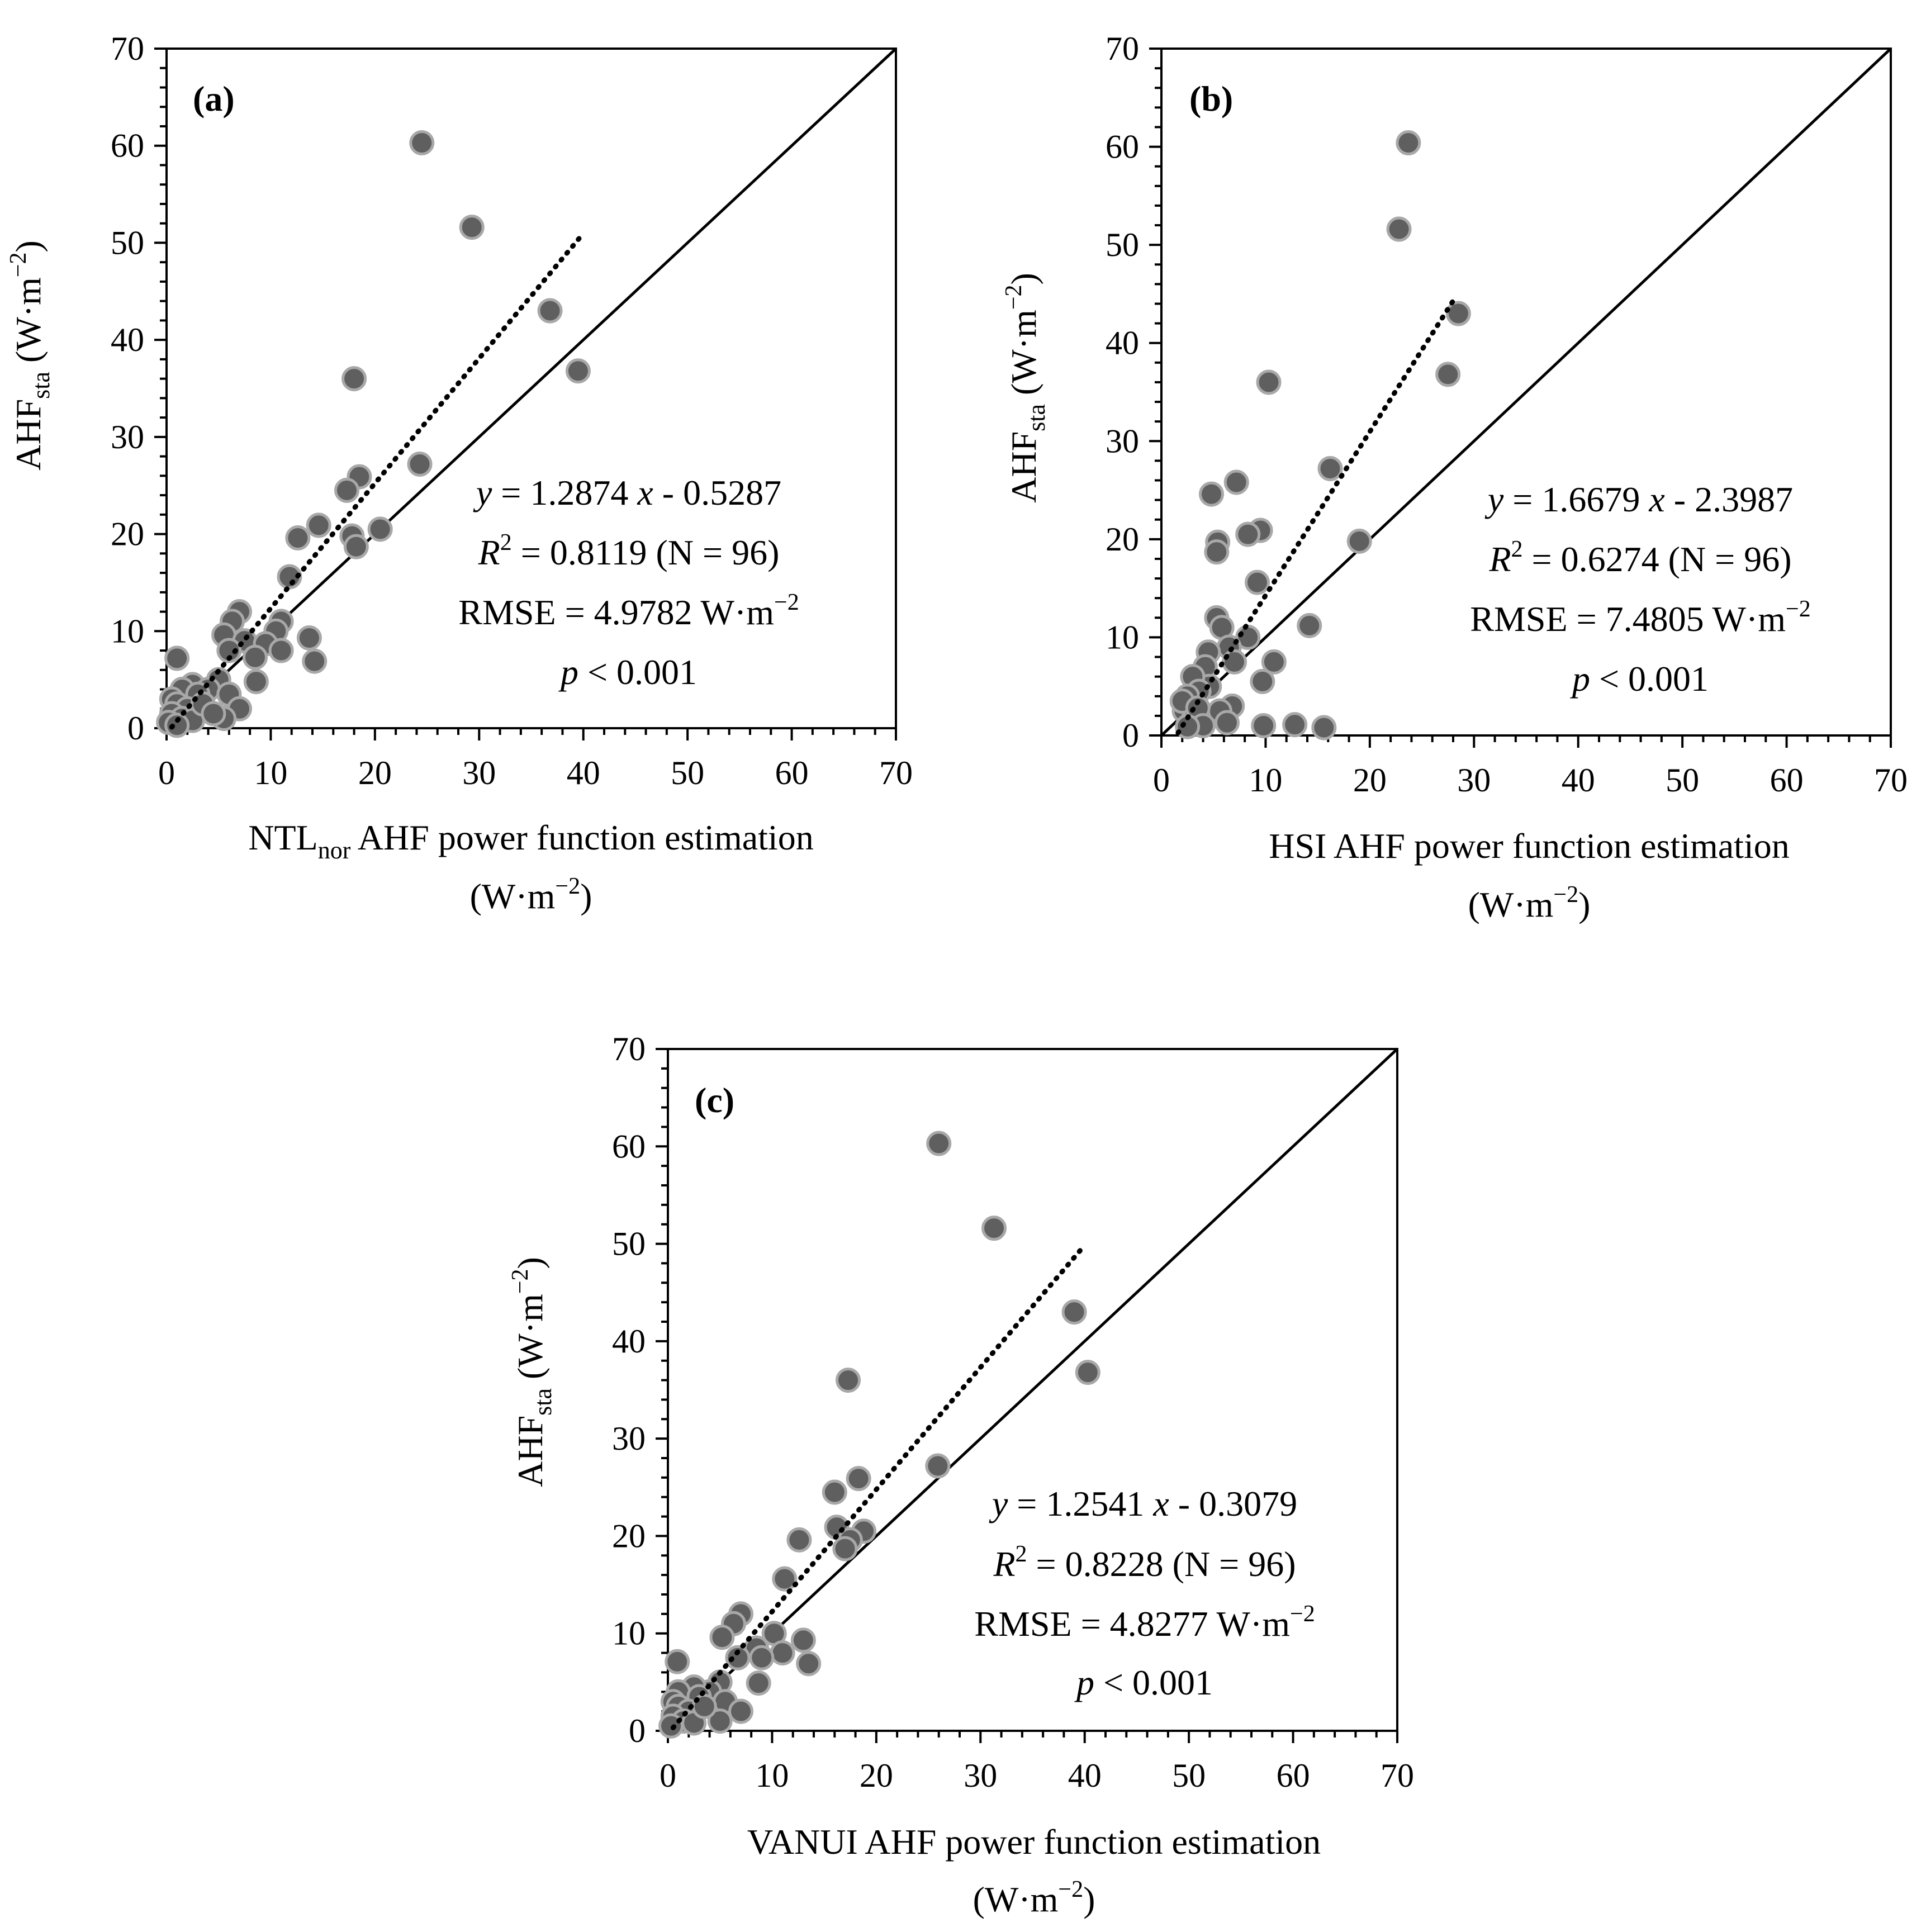  I want to click on r-squared: R2 = 0.8228 (N = 96), so click(1144, 1562).